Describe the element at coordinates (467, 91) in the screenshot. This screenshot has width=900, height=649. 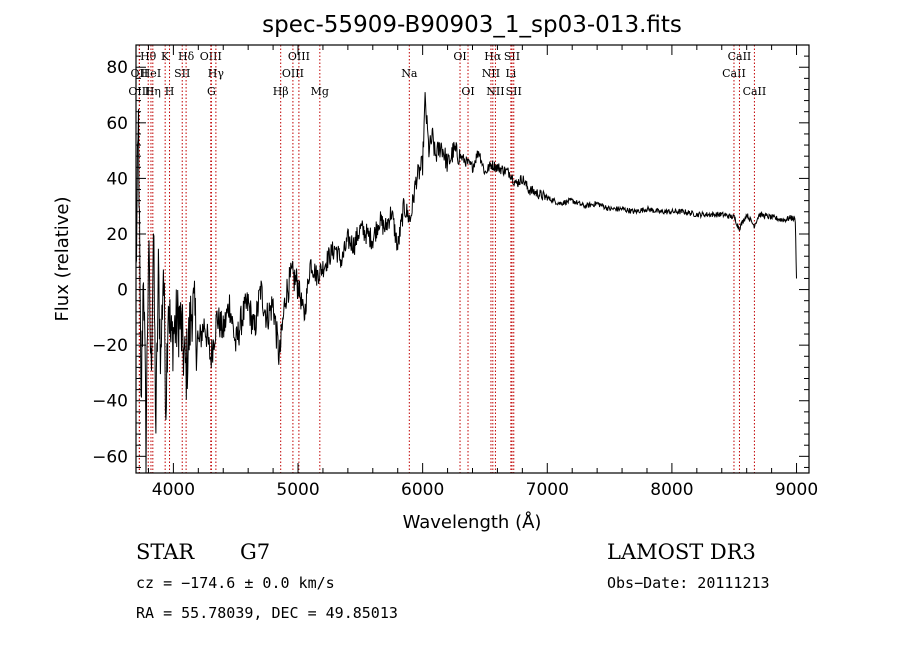
I see `line-label-18: OI` at that location.